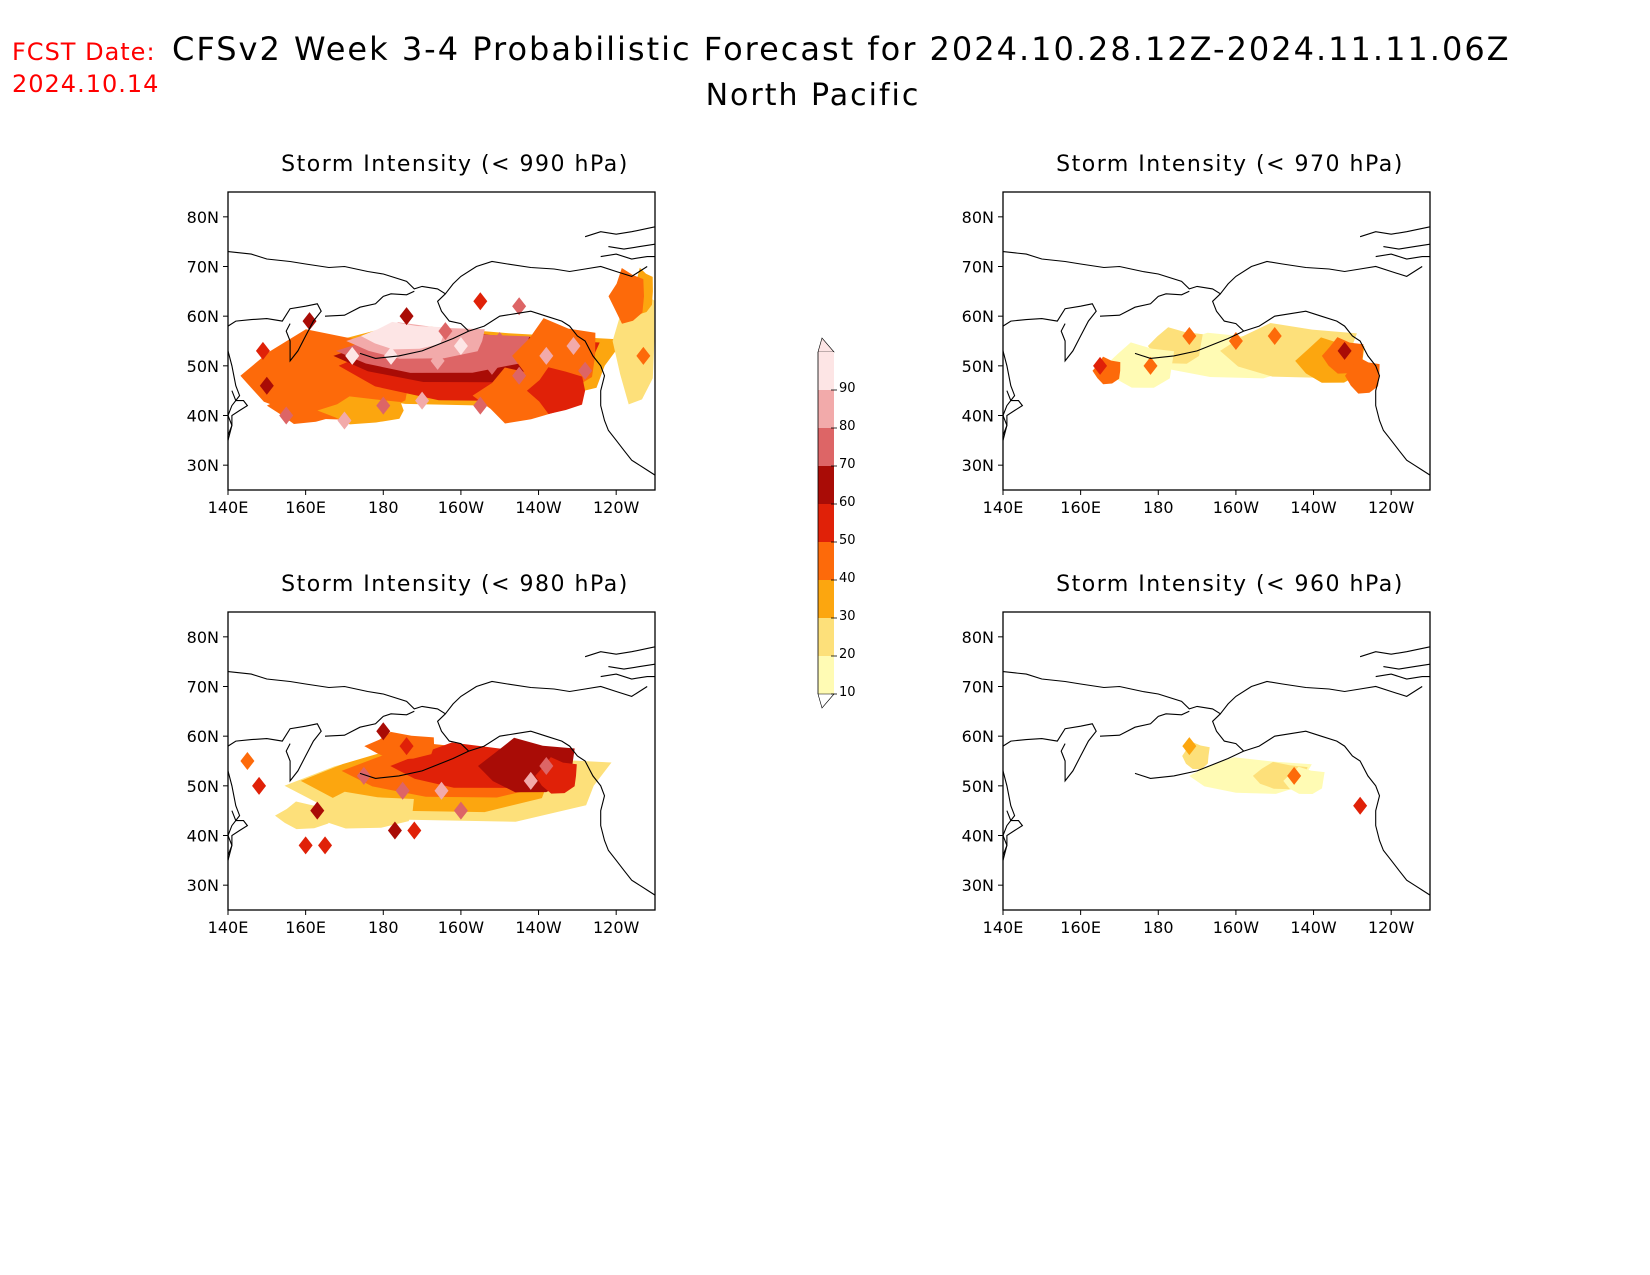  Describe the element at coordinates (426, 788) in the screenshot. I see `probability-field` at that location.